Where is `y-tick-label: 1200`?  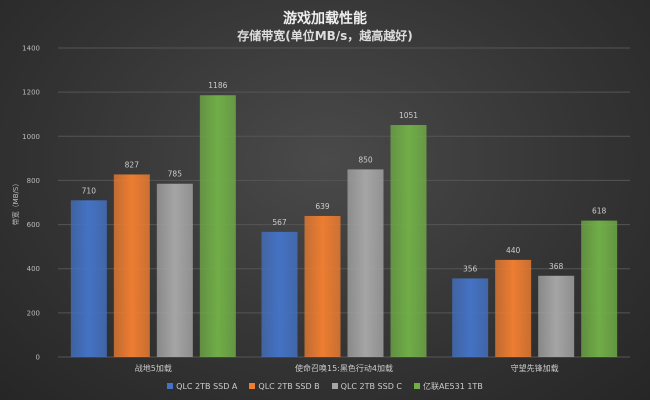 y-tick-label: 1200 is located at coordinates (31, 93).